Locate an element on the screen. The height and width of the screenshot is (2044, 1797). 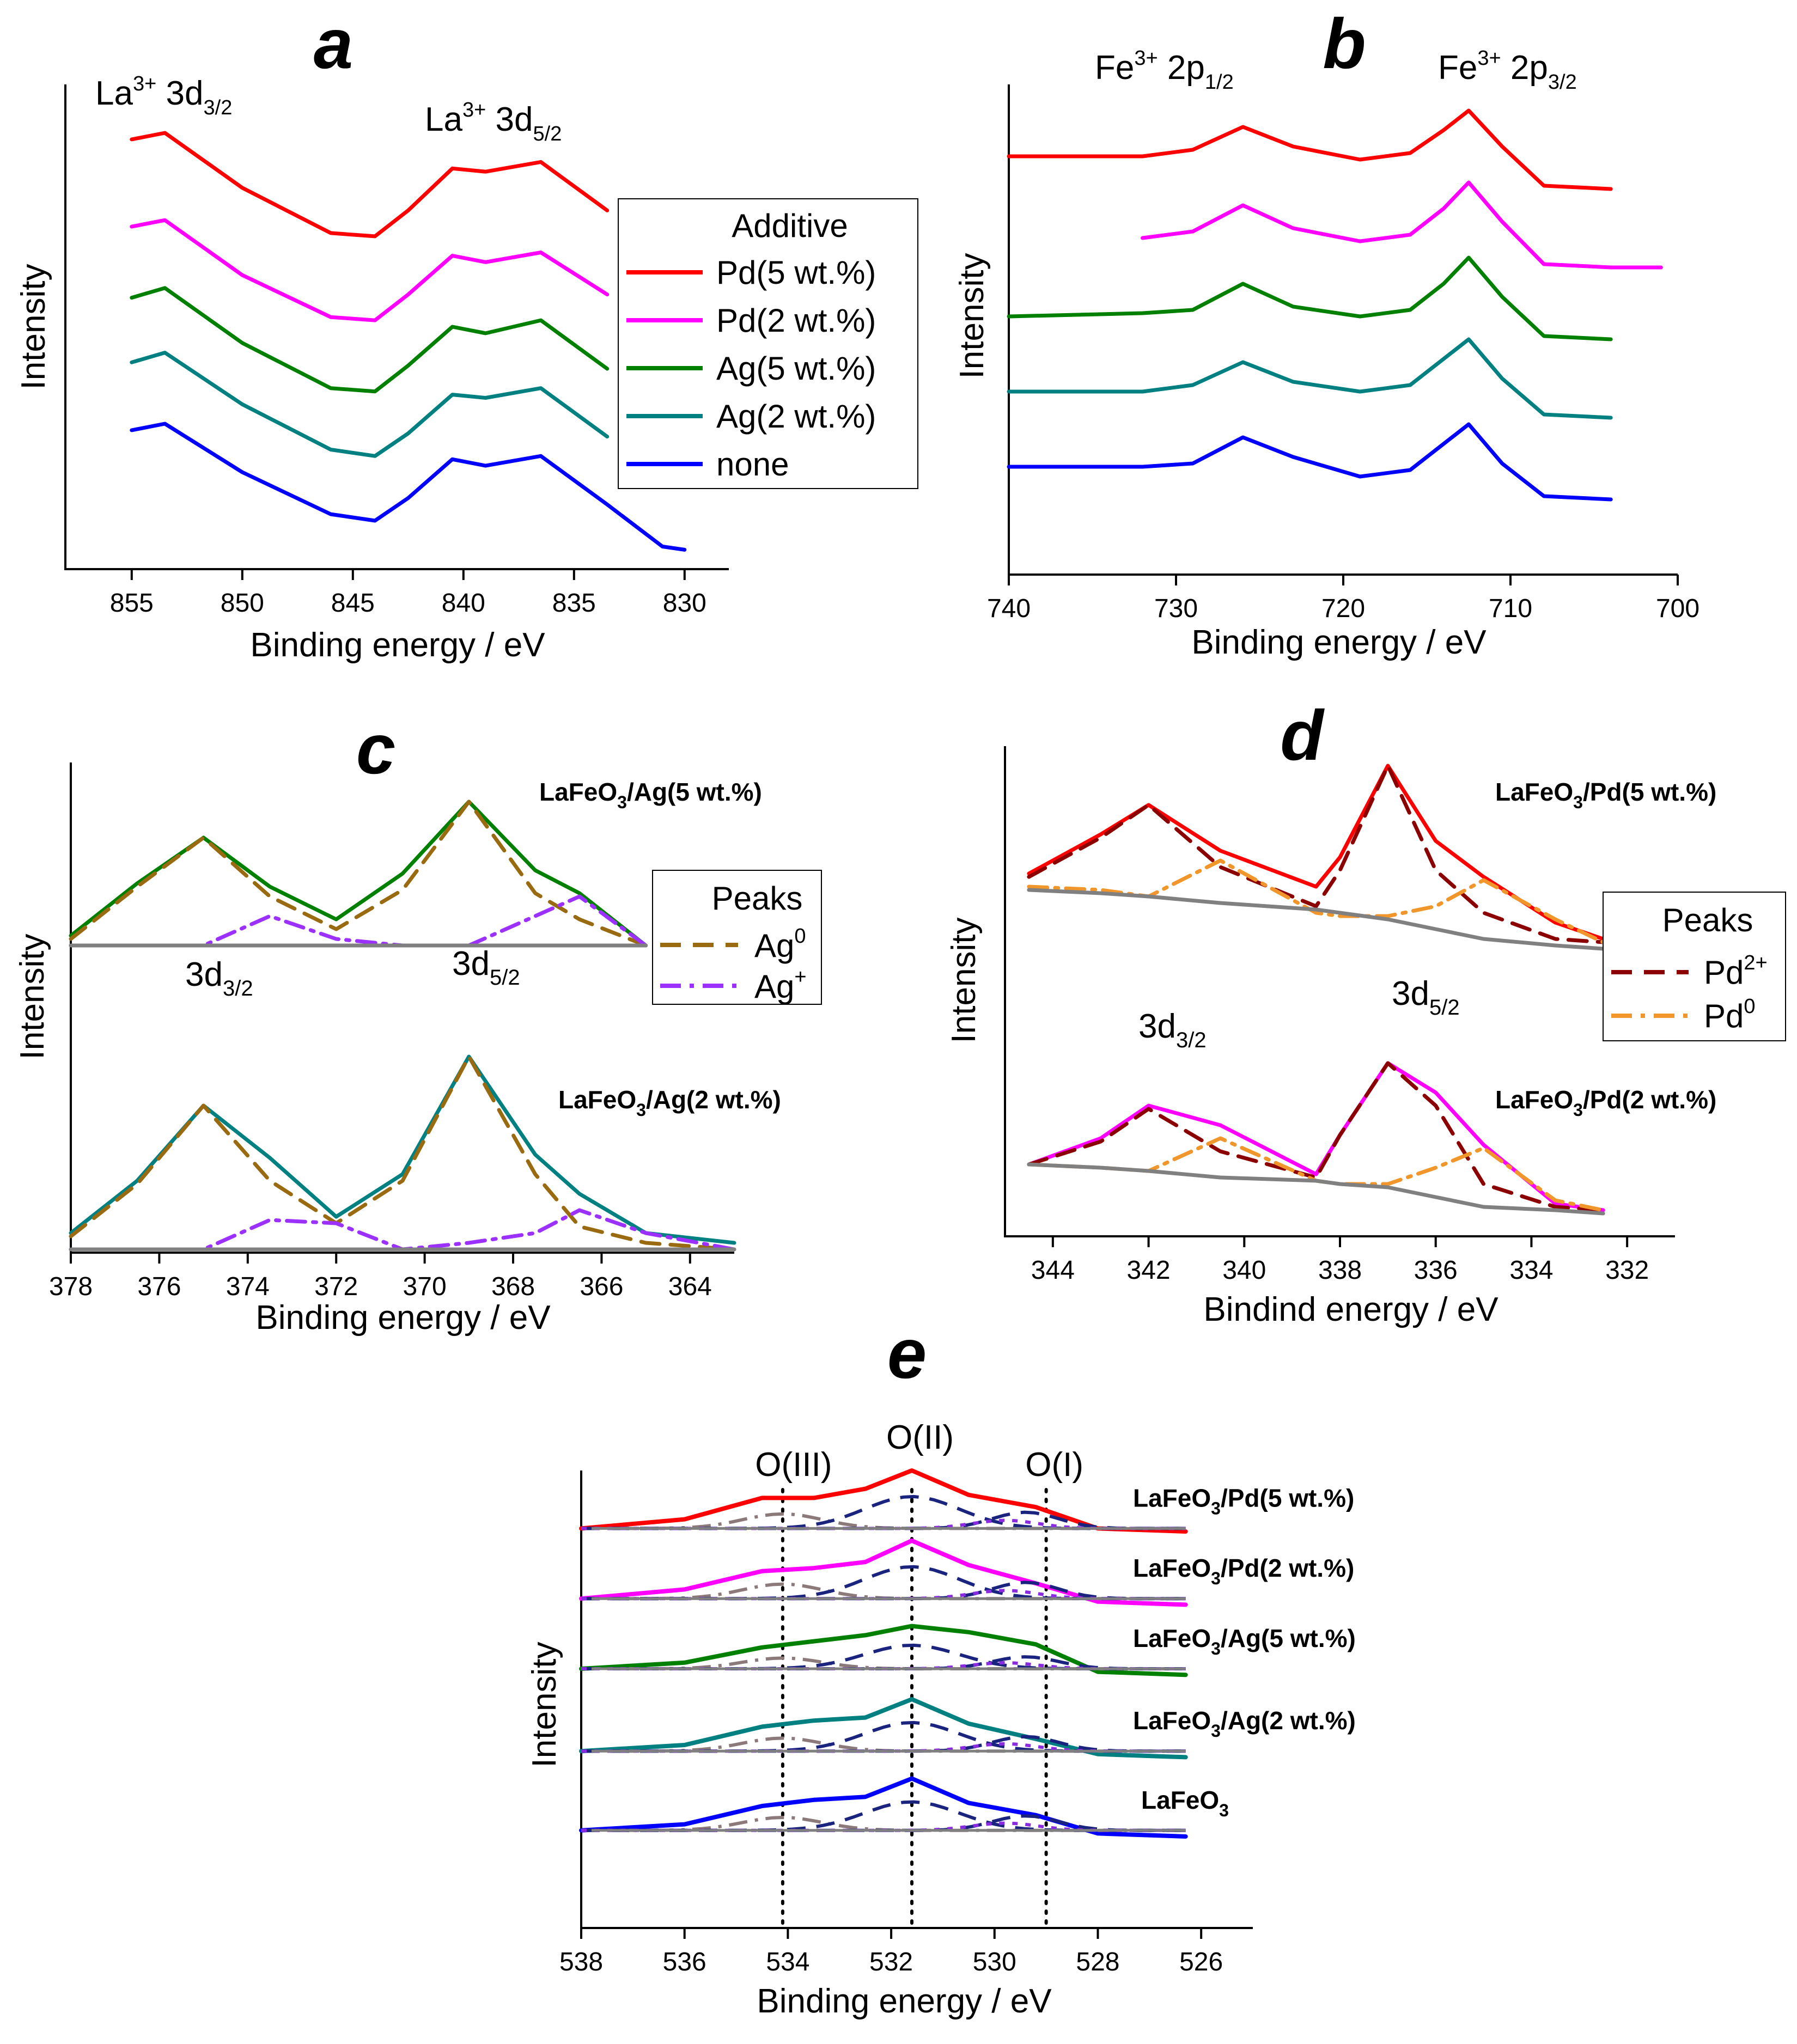
panel-a-x-tick-label: 830 is located at coordinates (684, 604).